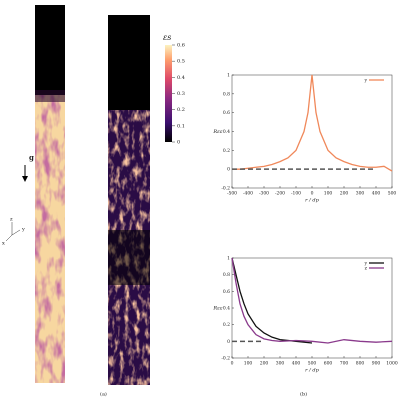 Image resolution: width=400 pixels, height=404 pixels. I want to click on axis-glyph-label: z, so click(11, 220).